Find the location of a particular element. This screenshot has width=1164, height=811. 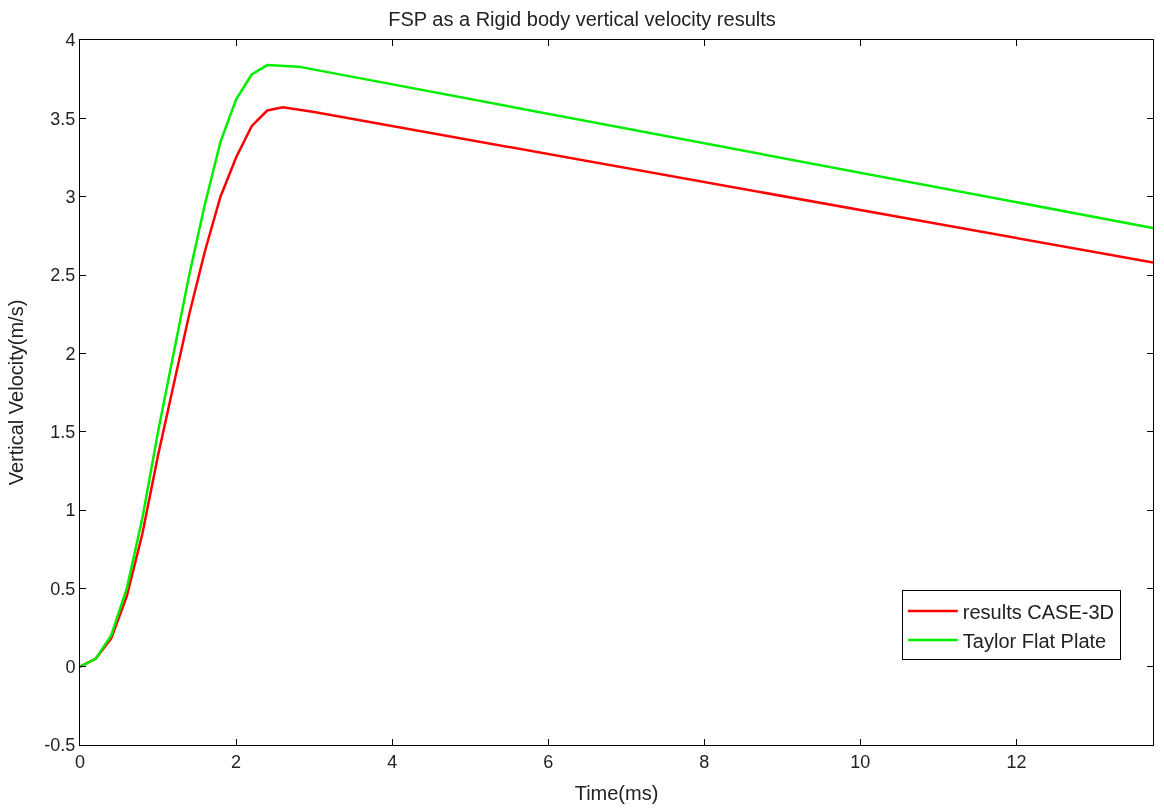

x-axis-title: Time(ms) is located at coordinates (616, 793).